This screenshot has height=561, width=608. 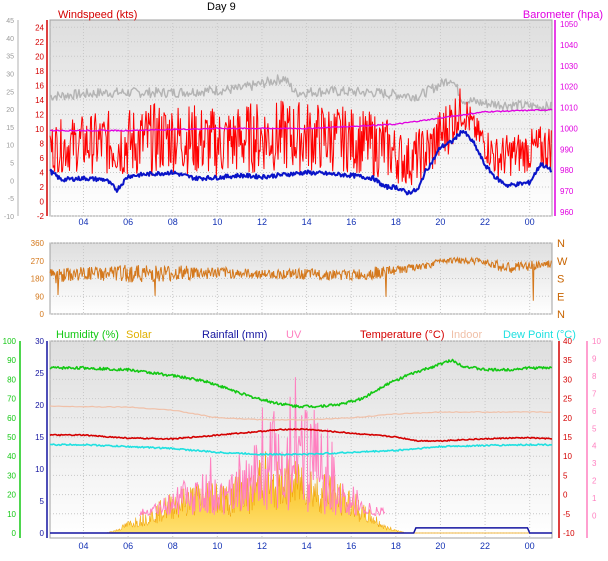 I want to click on humidity-tick-label: 60, so click(x=11, y=418).